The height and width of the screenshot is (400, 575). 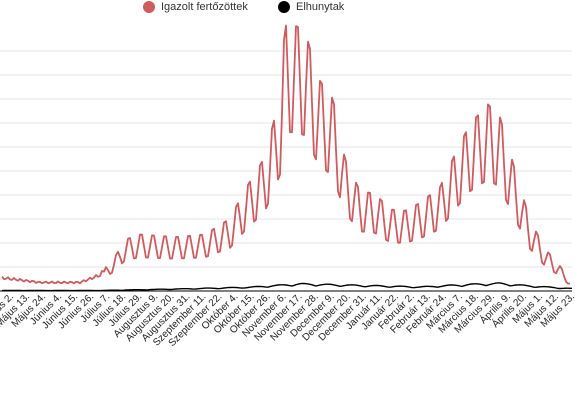 What do you see at coordinates (204, 7) in the screenshot?
I see `legend-label-confirmed: Igazolt fertőzöttek` at bounding box center [204, 7].